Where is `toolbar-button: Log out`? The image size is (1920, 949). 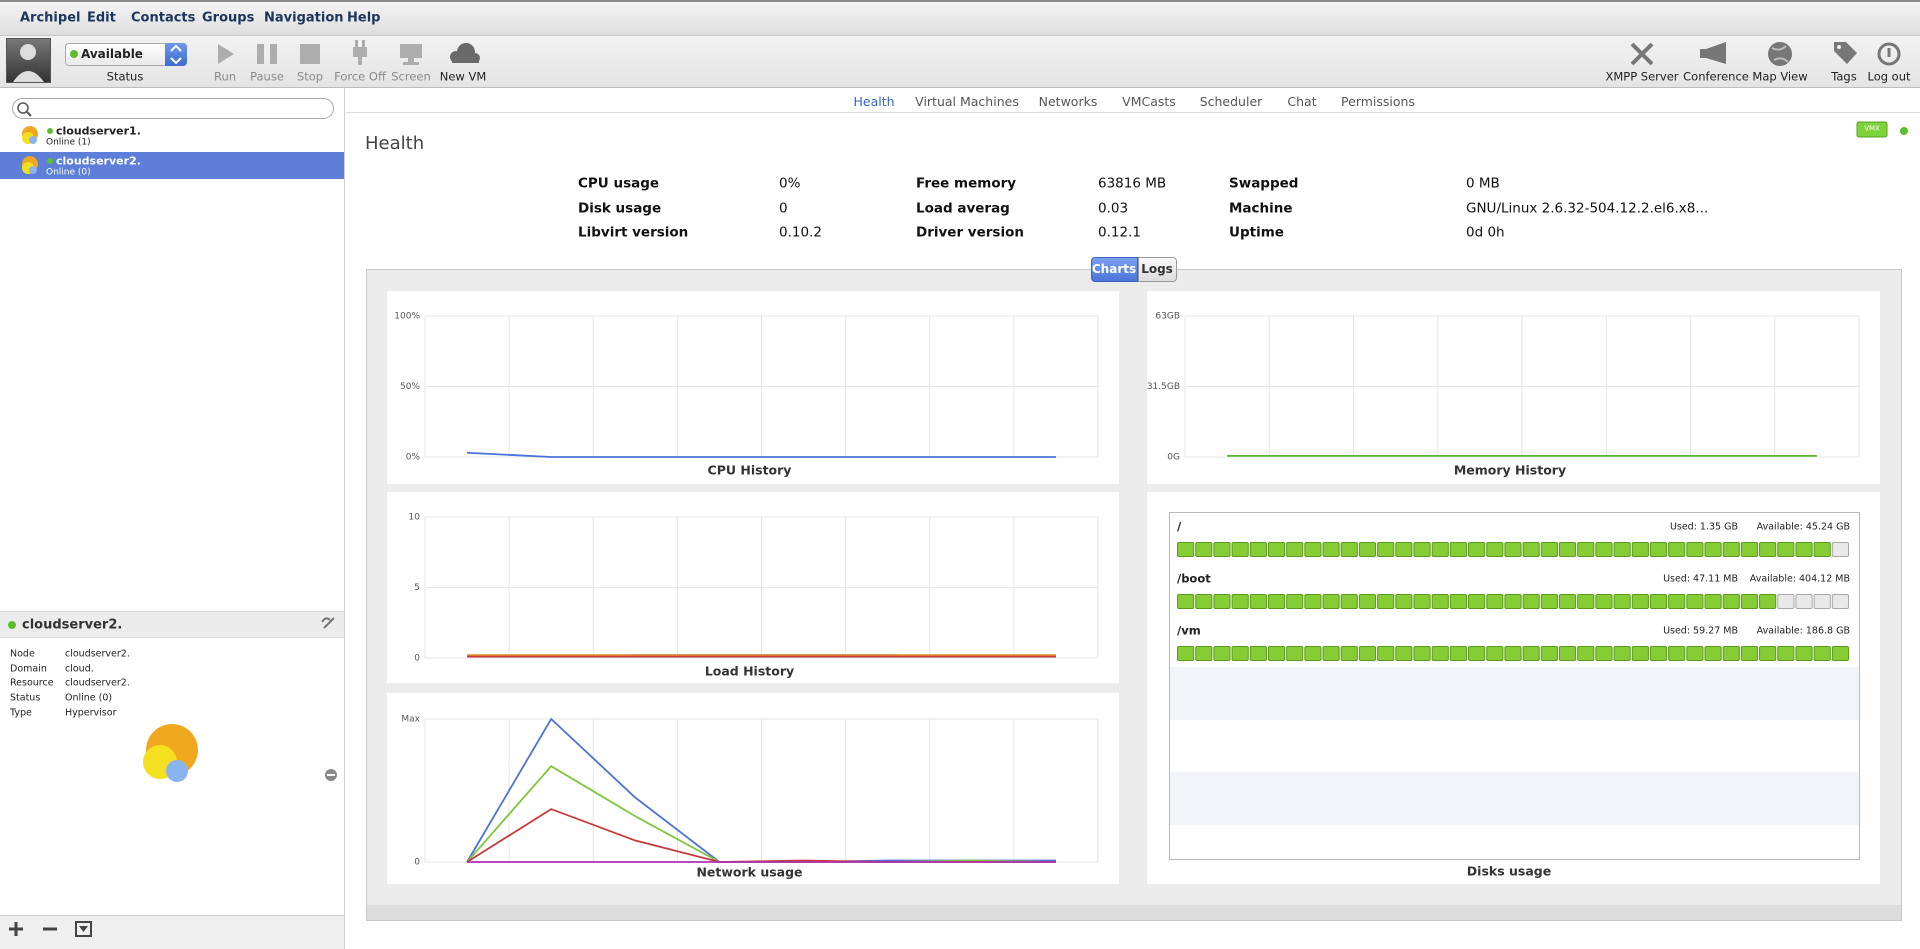 toolbar-button: Log out is located at coordinates (1889, 76).